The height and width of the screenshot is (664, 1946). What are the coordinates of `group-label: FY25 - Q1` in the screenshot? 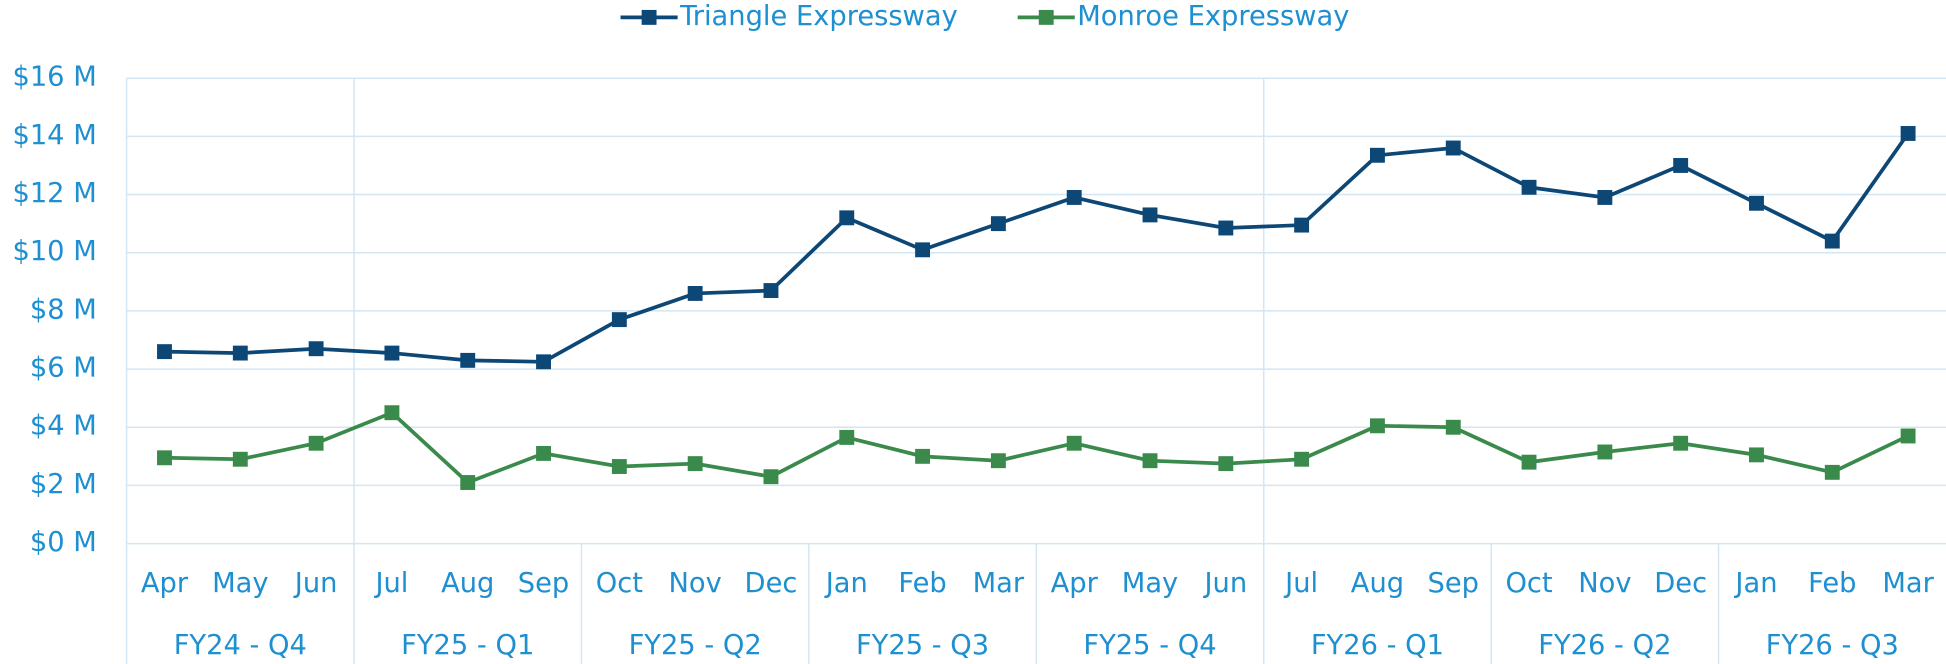 It's located at (467, 645).